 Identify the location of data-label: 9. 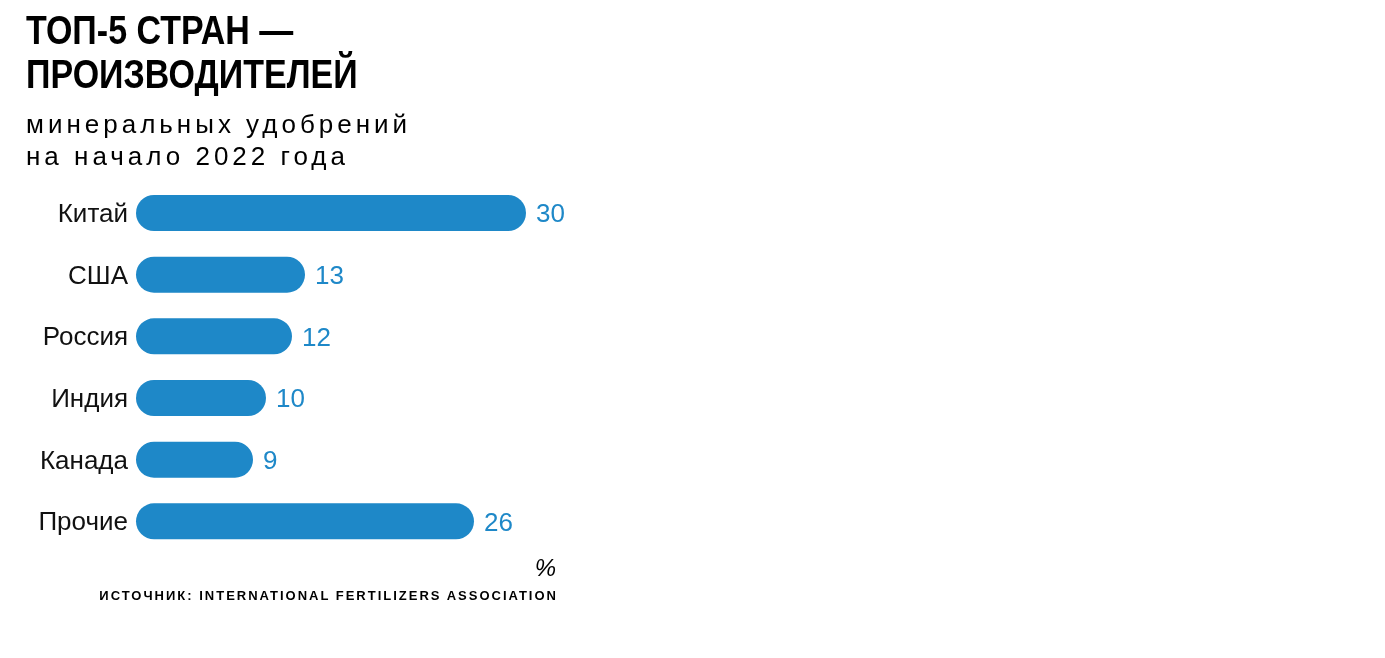
(270, 459).